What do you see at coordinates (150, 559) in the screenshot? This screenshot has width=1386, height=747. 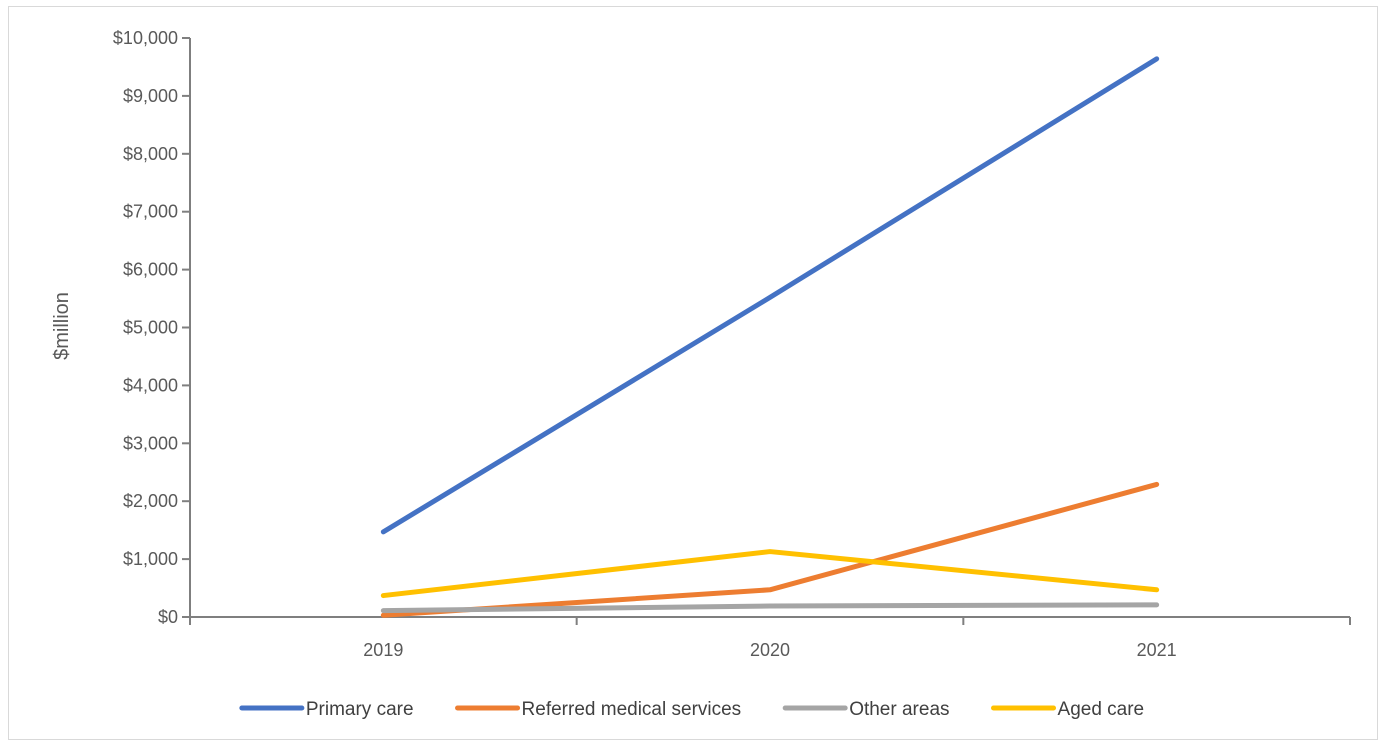 I see `y-tick-label: $1,000` at bounding box center [150, 559].